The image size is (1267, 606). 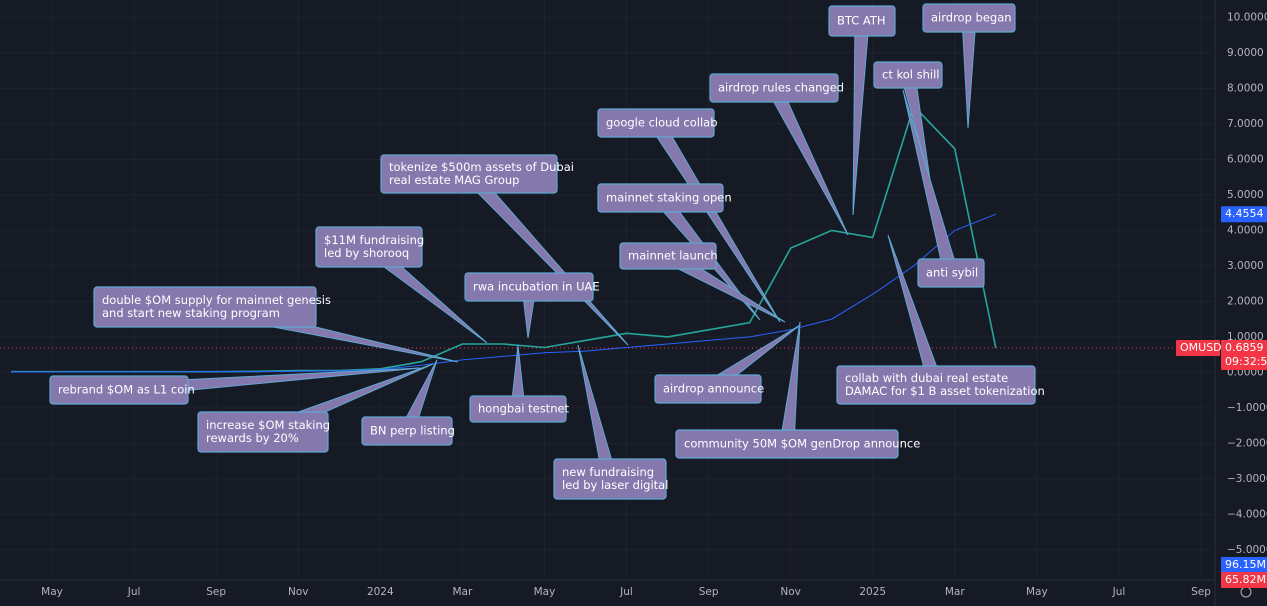 I want to click on annotation-text: hongbai testnet, so click(x=524, y=409).